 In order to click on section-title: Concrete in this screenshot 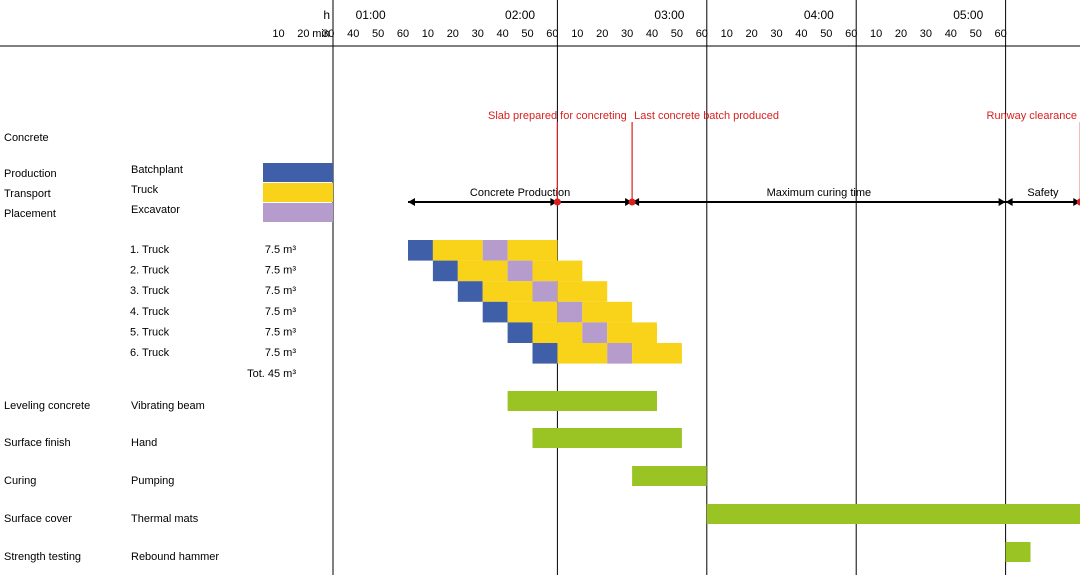, I will do `click(26, 138)`.